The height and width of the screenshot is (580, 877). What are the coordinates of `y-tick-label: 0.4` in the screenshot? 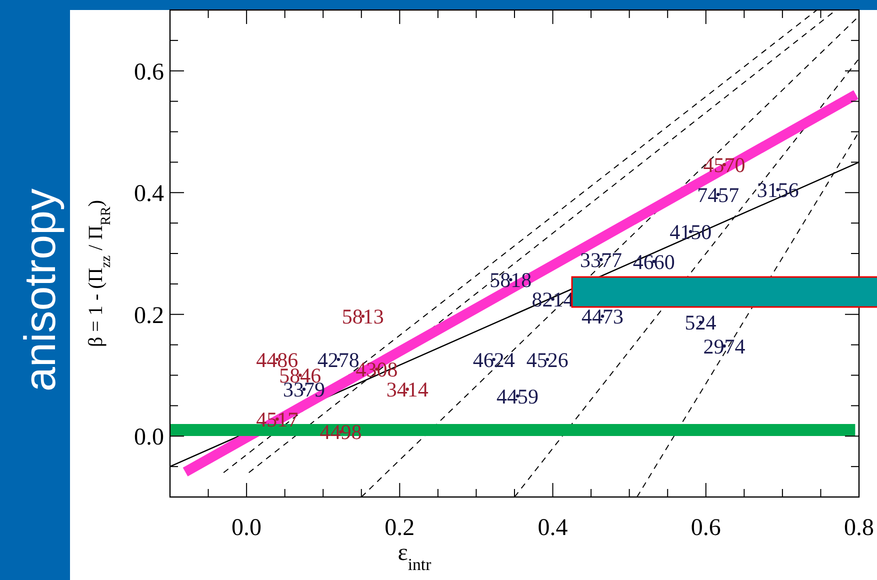 It's located at (149, 194).